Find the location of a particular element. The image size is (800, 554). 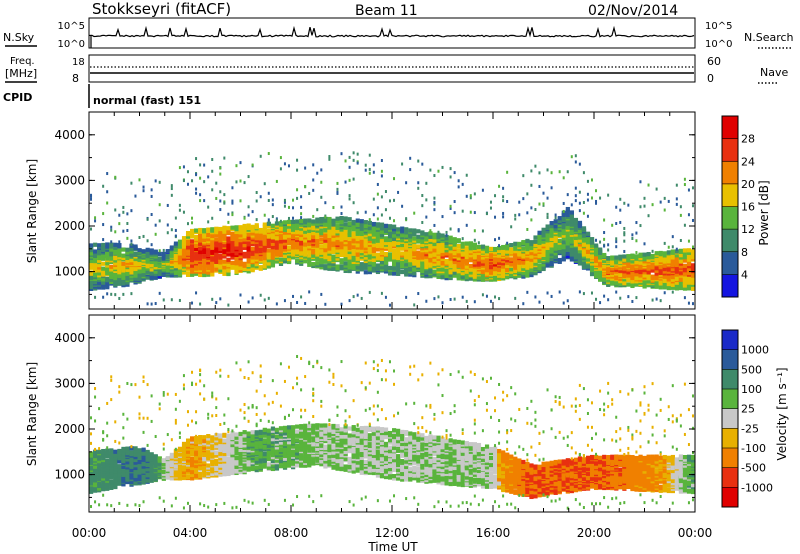

power-ytick-label: 2000 is located at coordinates (69, 226).